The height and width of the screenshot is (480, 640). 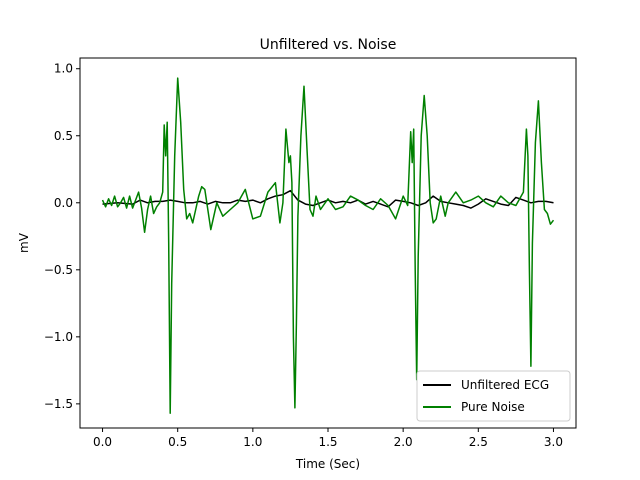 I want to click on legend: Unfiltered ECG Pure Noise, so click(x=493, y=396).